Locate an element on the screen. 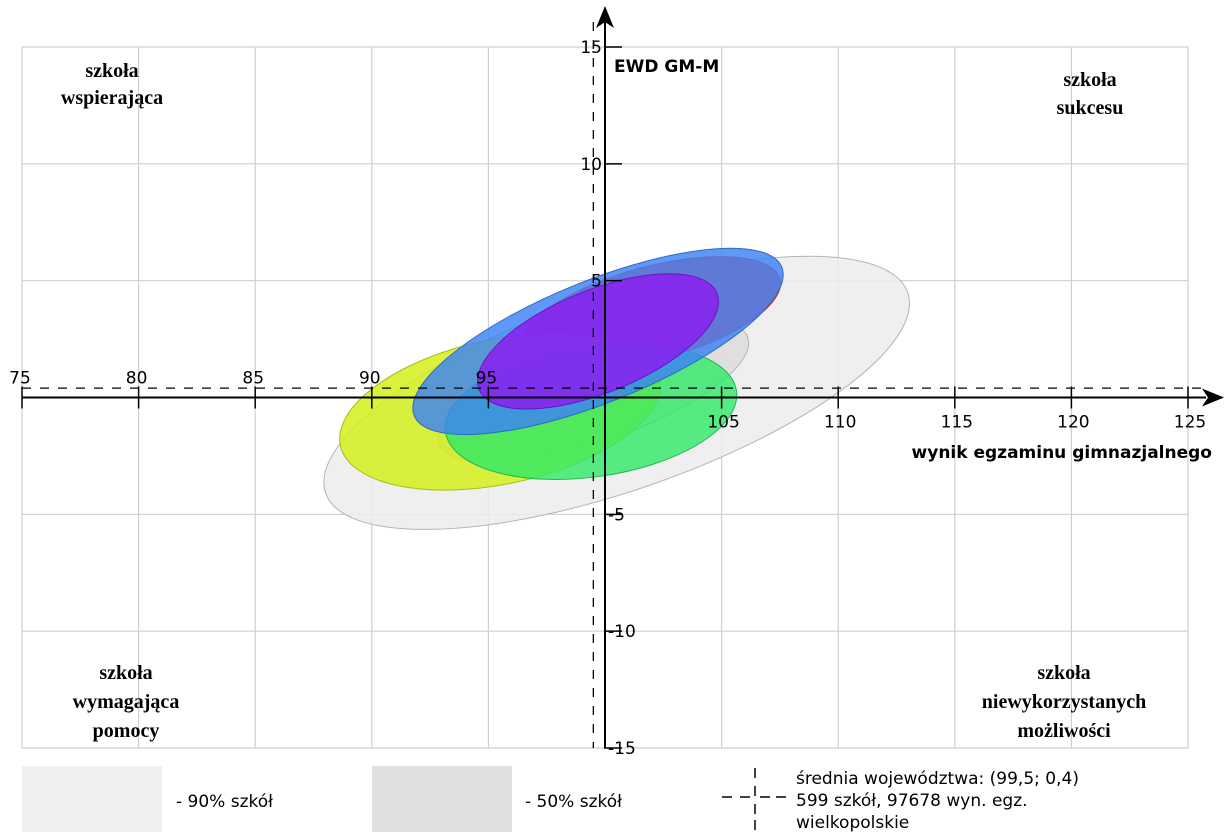 This screenshot has width=1228, height=832. x-tick-label: 90 is located at coordinates (370, 379).